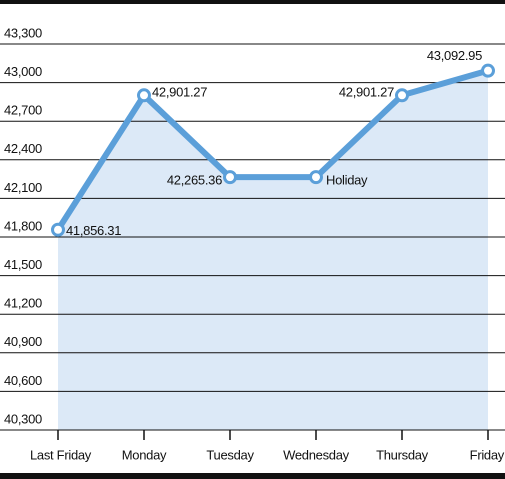 The height and width of the screenshot is (479, 505). I want to click on y-tick-label: 40,300, so click(23, 418).